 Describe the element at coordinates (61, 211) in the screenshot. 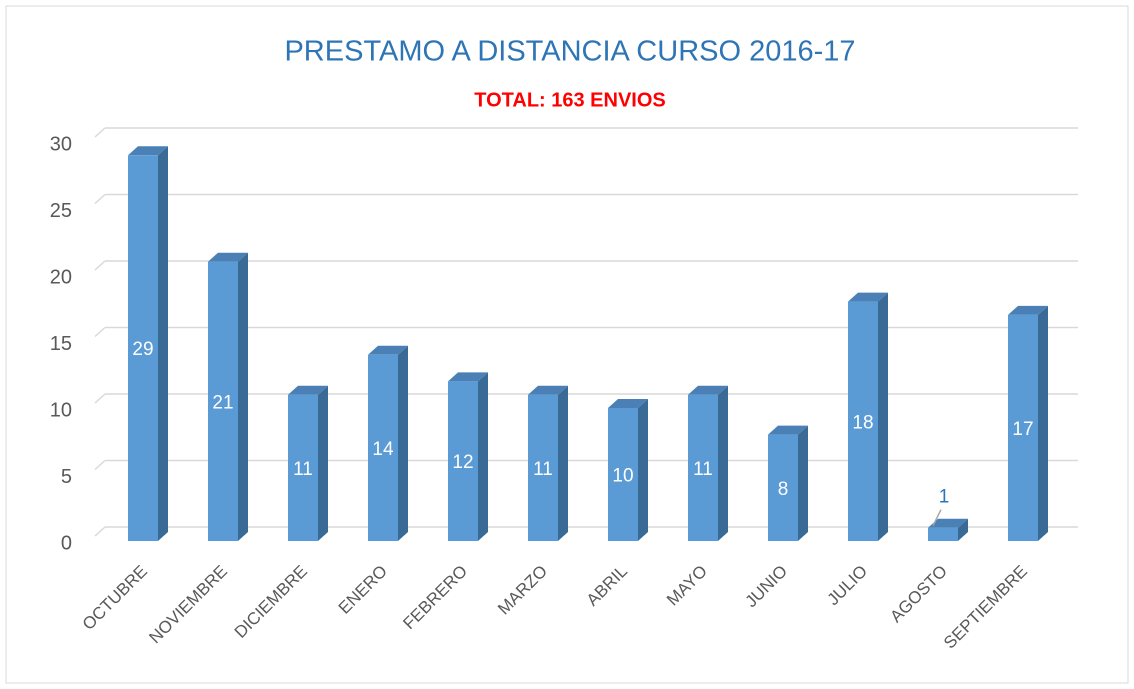

I see `y-tick-label: 25` at that location.